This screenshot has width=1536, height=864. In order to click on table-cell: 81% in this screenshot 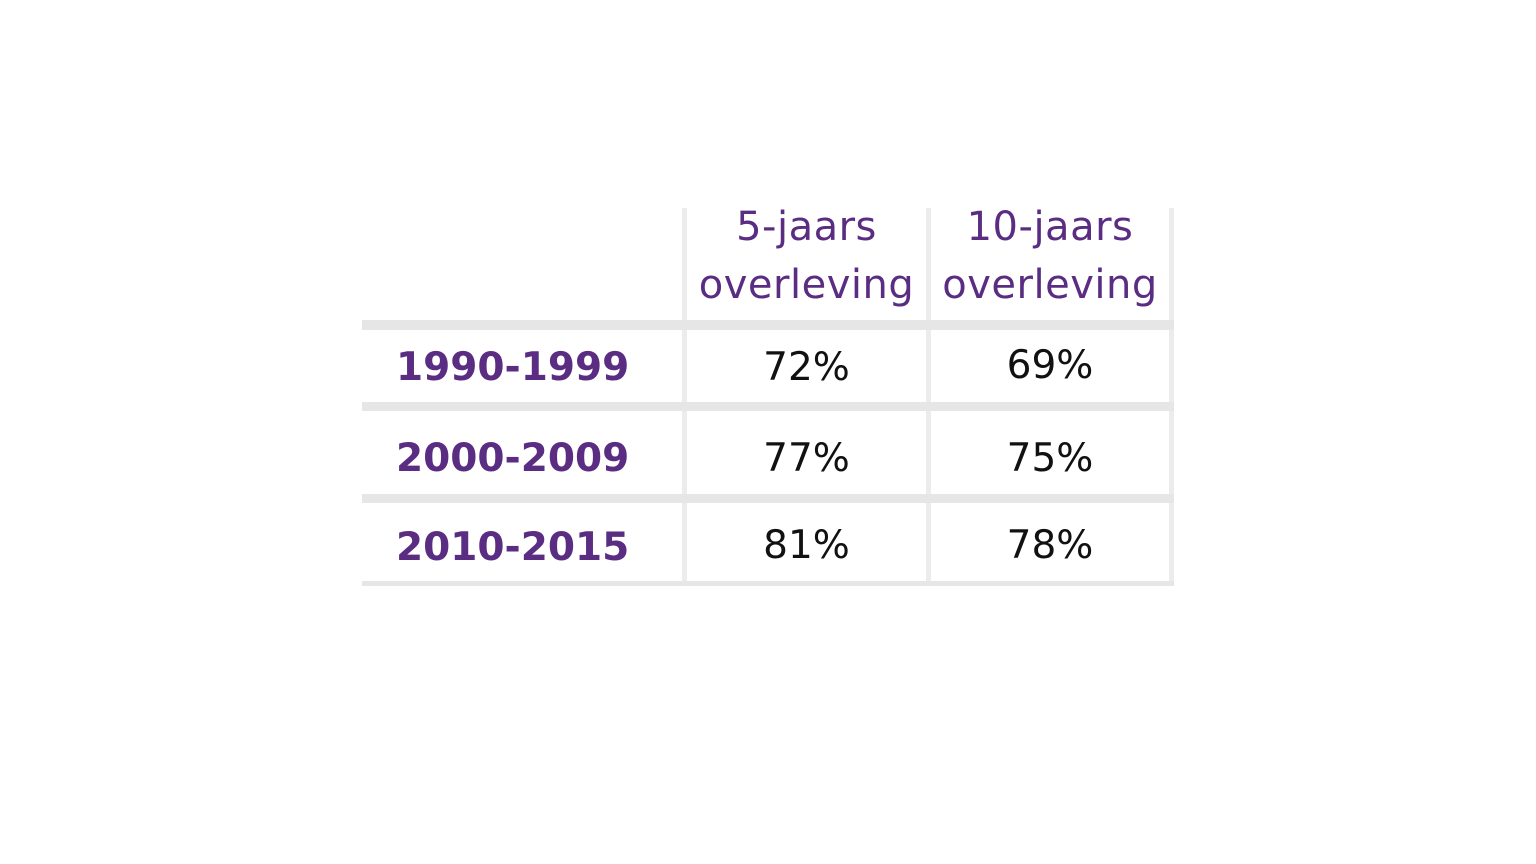, I will do `click(806, 545)`.